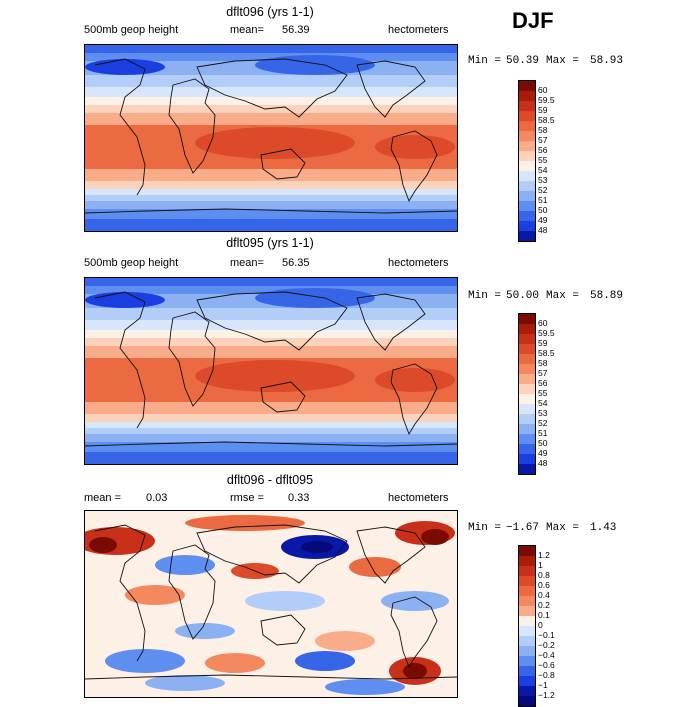 The height and width of the screenshot is (707, 700). What do you see at coordinates (543, 210) in the screenshot?
I see `colorbar-tick-label: 50` at bounding box center [543, 210].